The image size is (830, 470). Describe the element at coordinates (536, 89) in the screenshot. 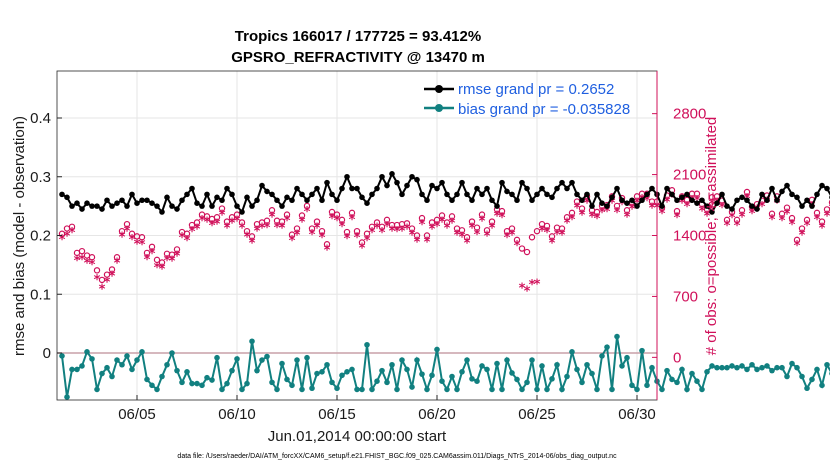

I see `legend-rmse-label: rmse grand pr = 0.2652` at that location.